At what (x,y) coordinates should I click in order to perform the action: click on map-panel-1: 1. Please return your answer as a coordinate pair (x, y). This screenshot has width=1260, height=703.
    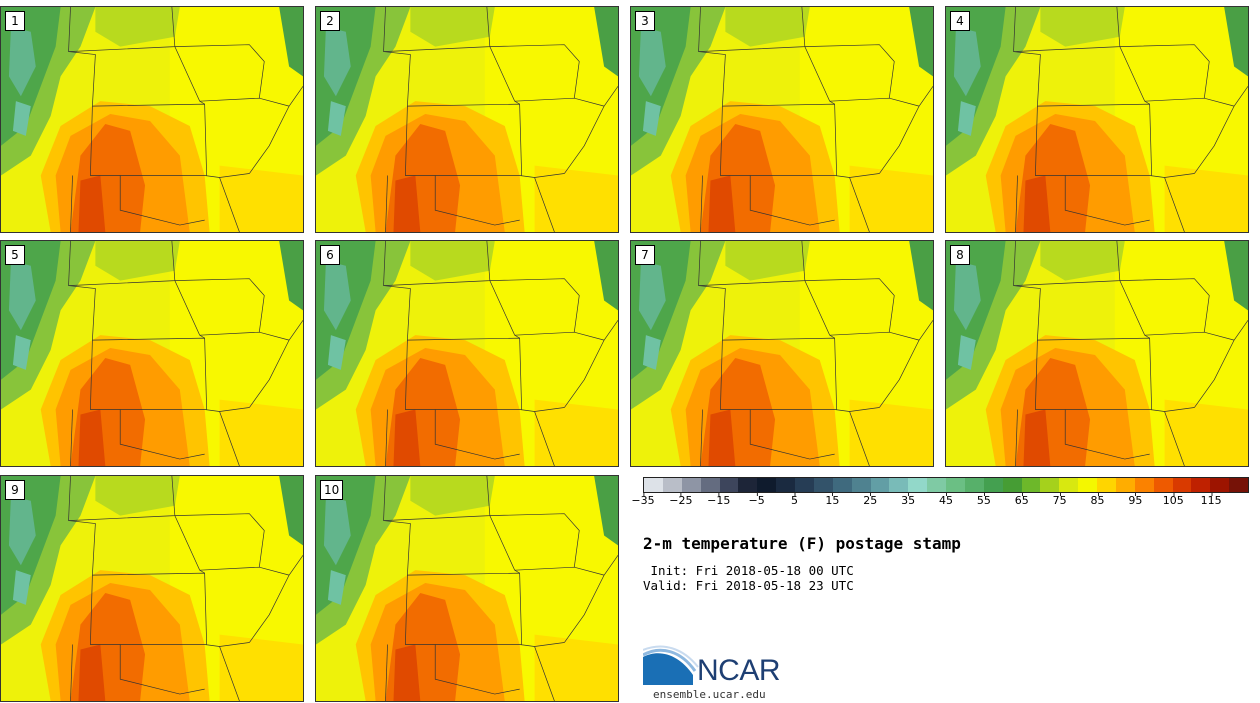
    Looking at the image, I should click on (152, 119).